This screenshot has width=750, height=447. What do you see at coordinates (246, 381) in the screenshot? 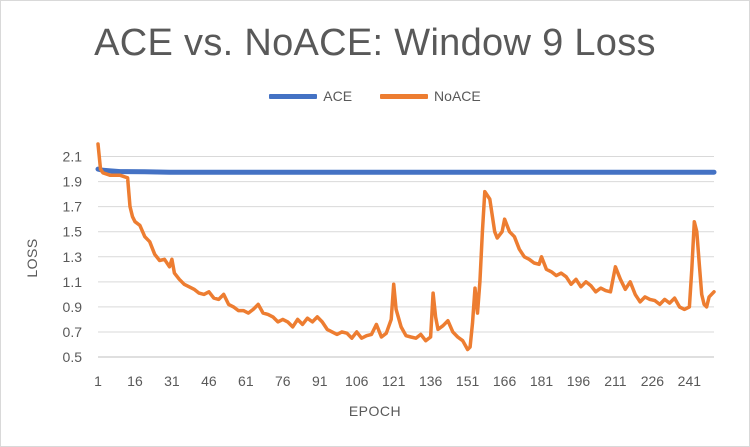
I see `x-tick-label-4: 61` at bounding box center [246, 381].